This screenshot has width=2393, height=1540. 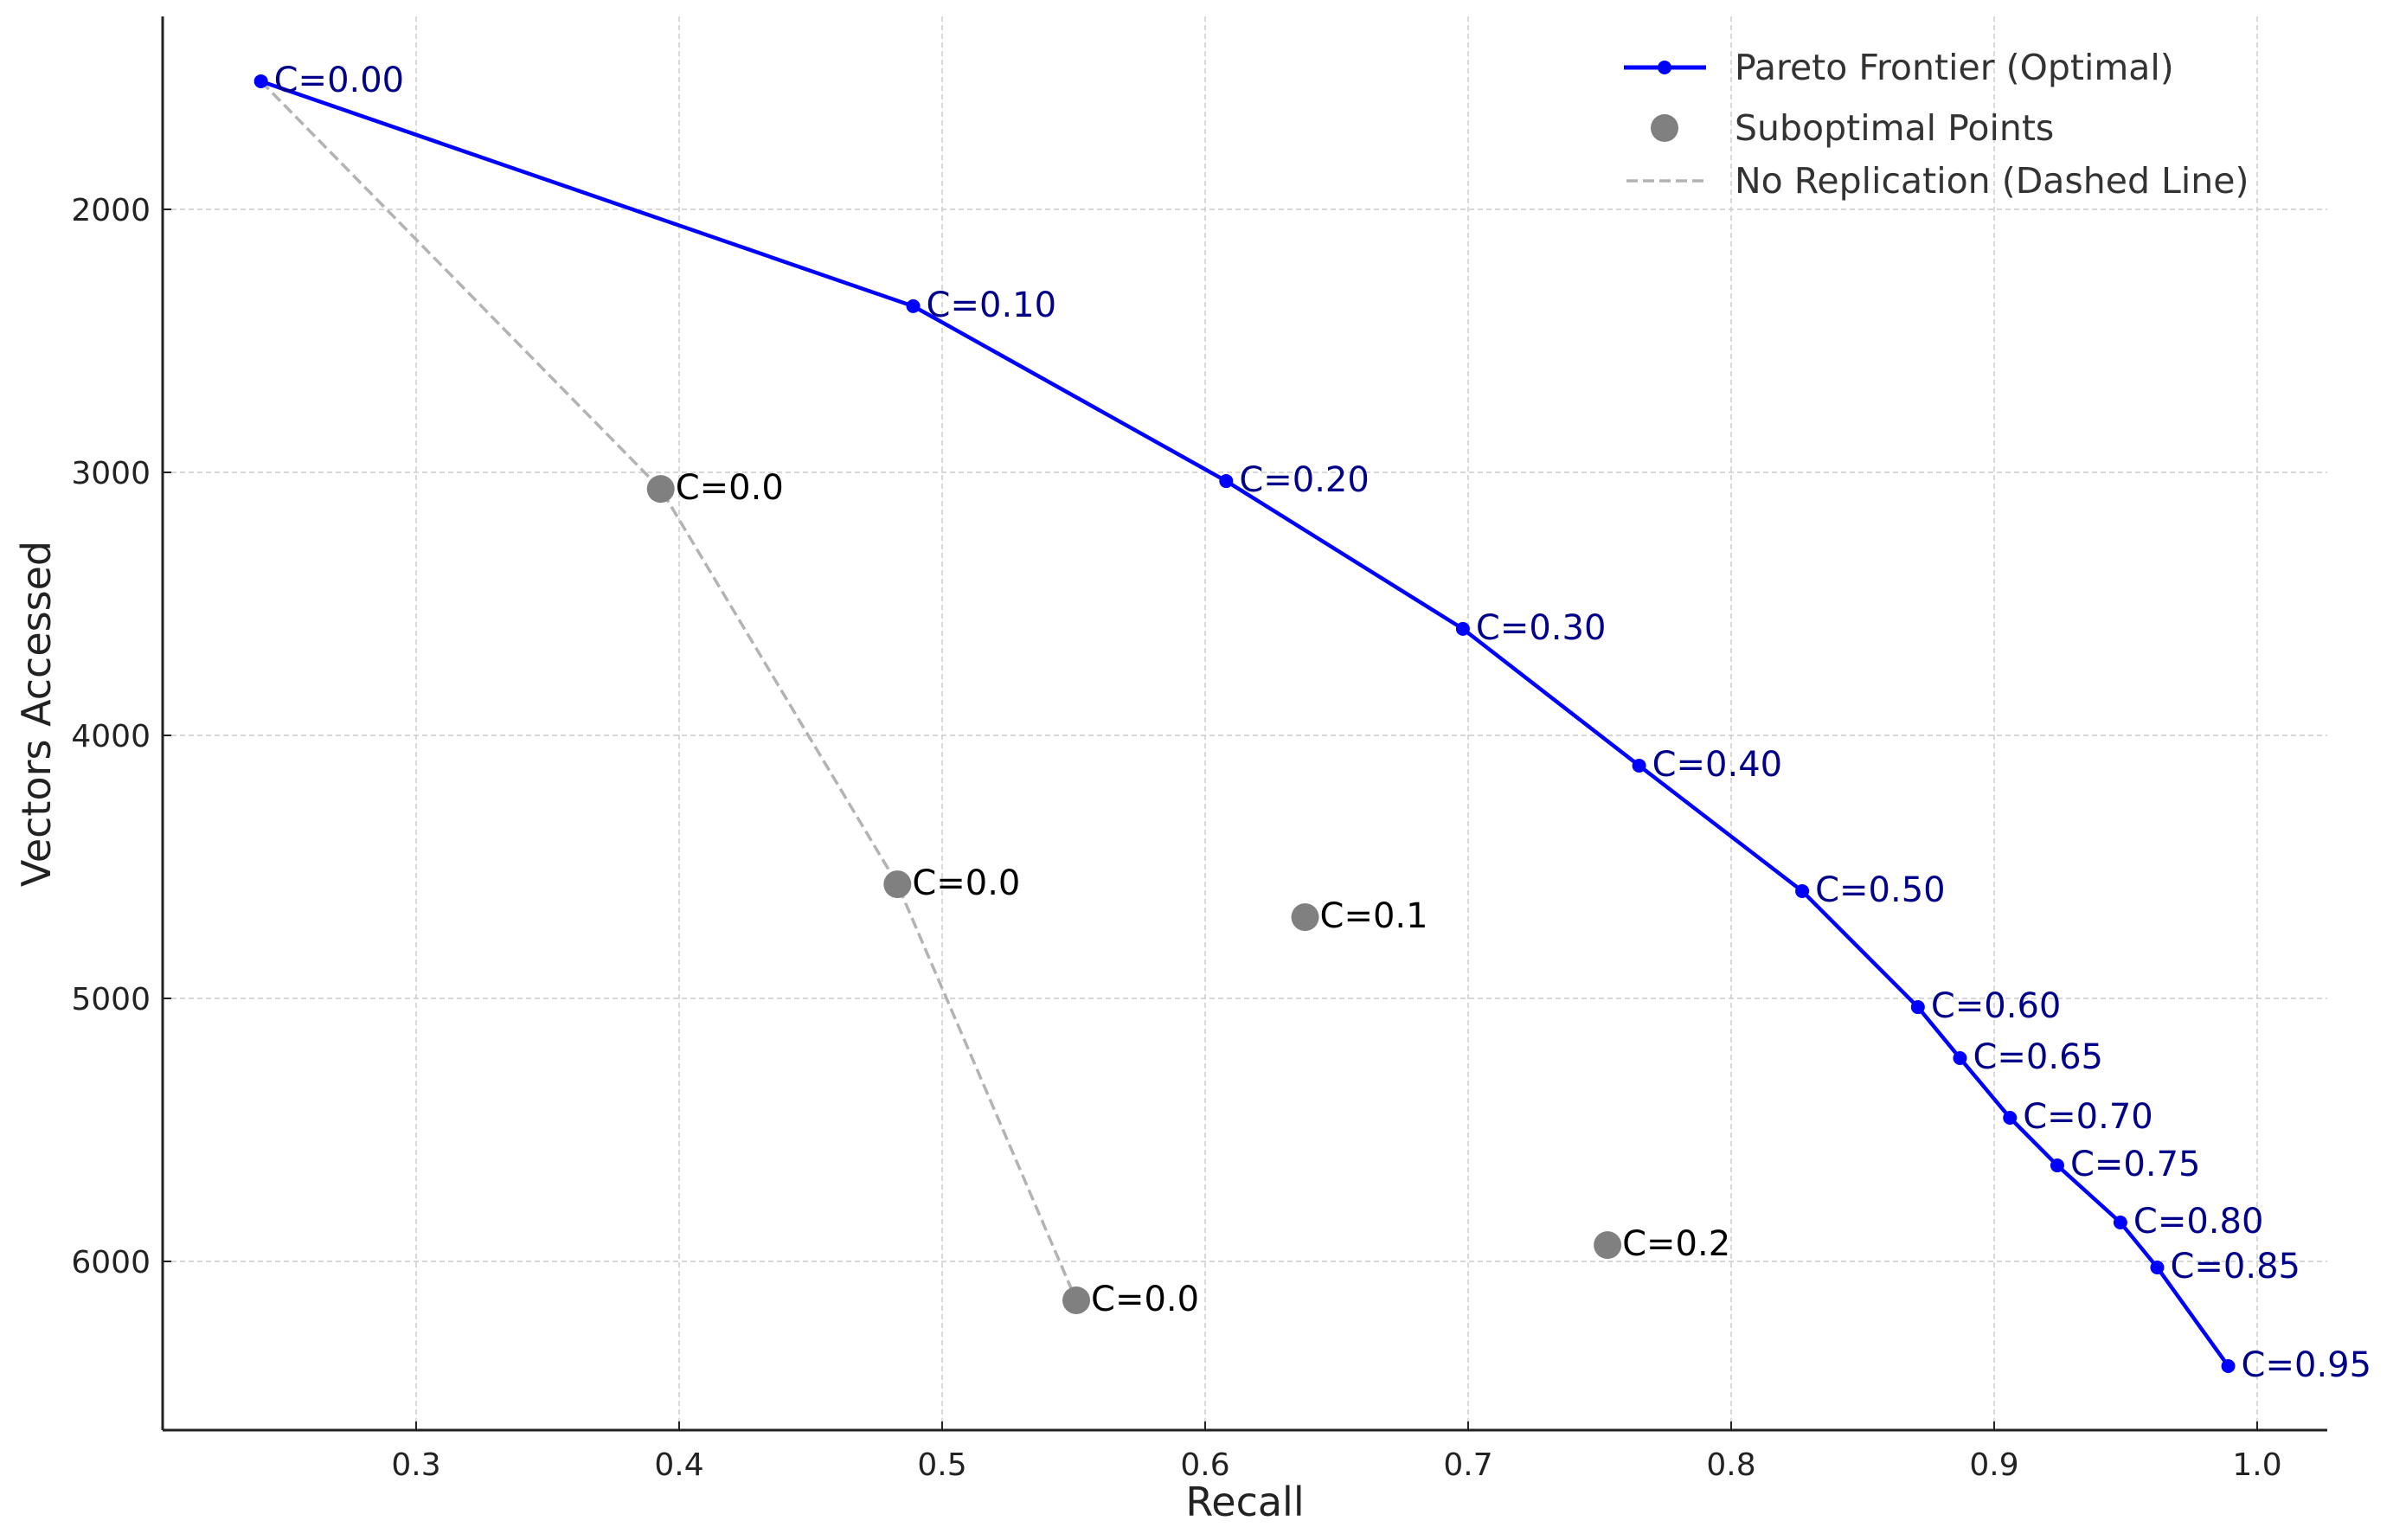 I want to click on x-axis-title: Recall, so click(x=1244, y=1502).